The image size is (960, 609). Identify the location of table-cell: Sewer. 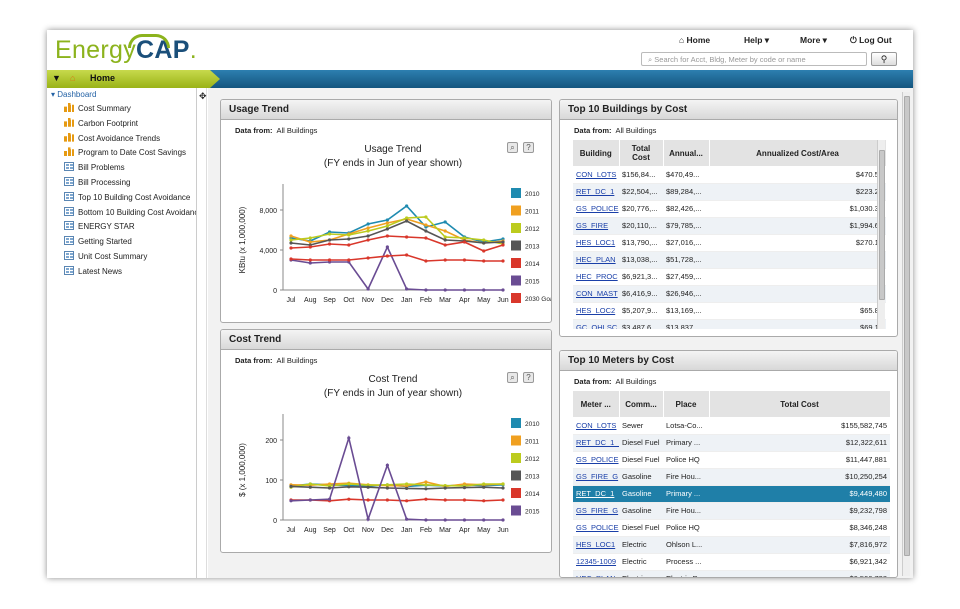
(641, 426).